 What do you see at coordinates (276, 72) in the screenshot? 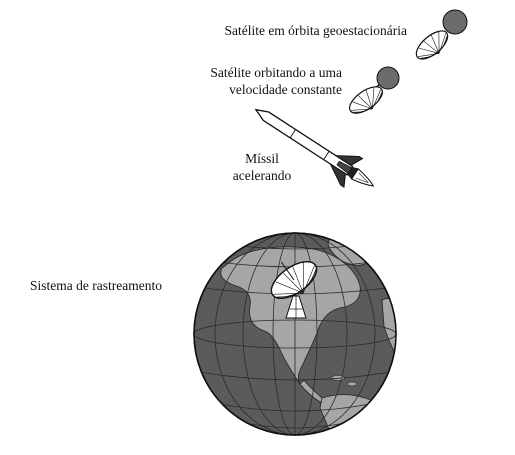
I see `constant-speed-label-line1: Satélite orbitando a uma` at bounding box center [276, 72].